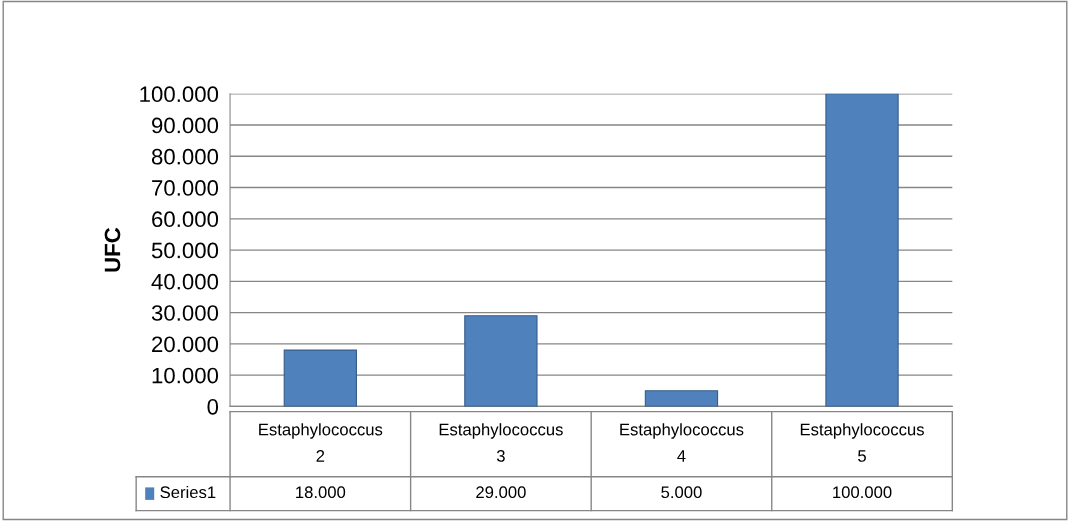 The image size is (1070, 521). What do you see at coordinates (862, 492) in the screenshot?
I see `data-label: 100.000` at bounding box center [862, 492].